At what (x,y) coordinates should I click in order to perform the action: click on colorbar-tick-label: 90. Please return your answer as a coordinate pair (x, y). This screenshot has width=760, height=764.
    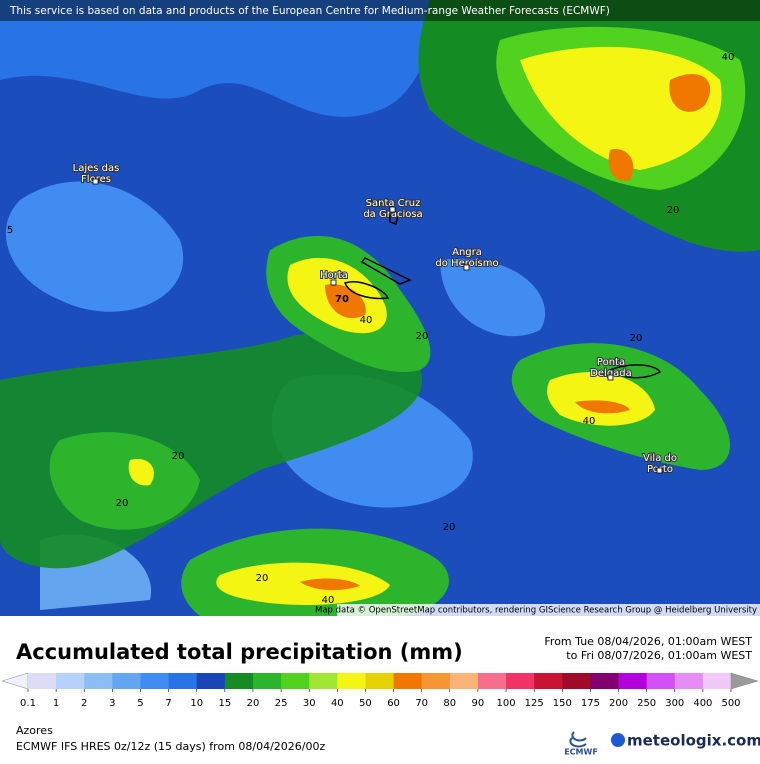
    Looking at the image, I should click on (478, 703).